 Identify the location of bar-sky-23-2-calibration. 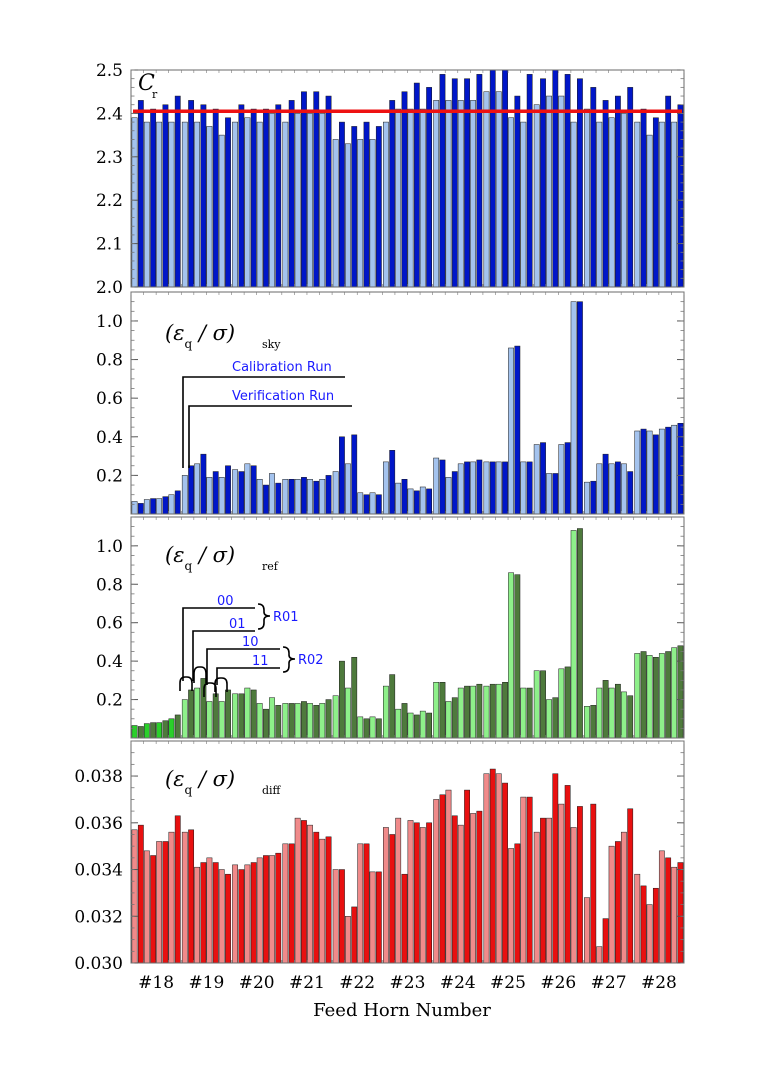
(410, 501).